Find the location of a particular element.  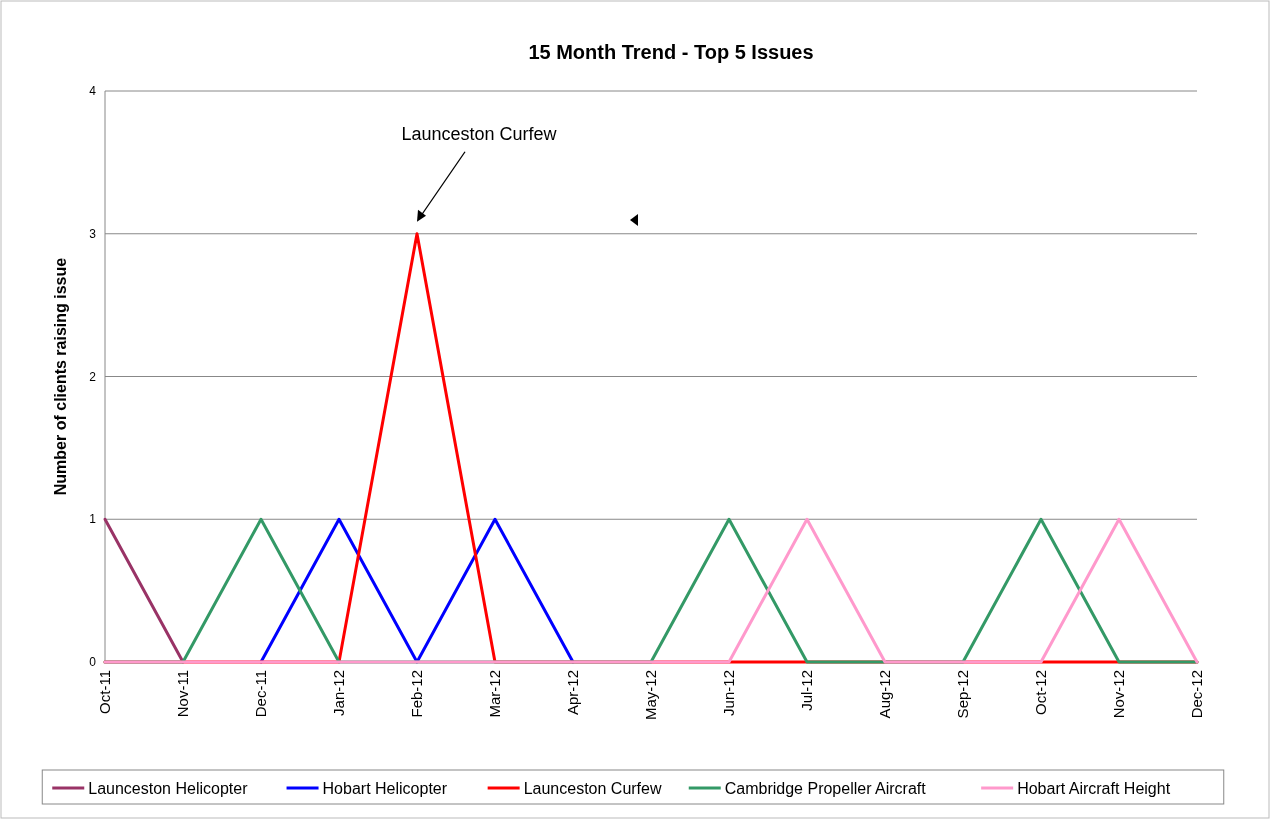

x-tick-label: Nov-11 is located at coordinates (183, 694).